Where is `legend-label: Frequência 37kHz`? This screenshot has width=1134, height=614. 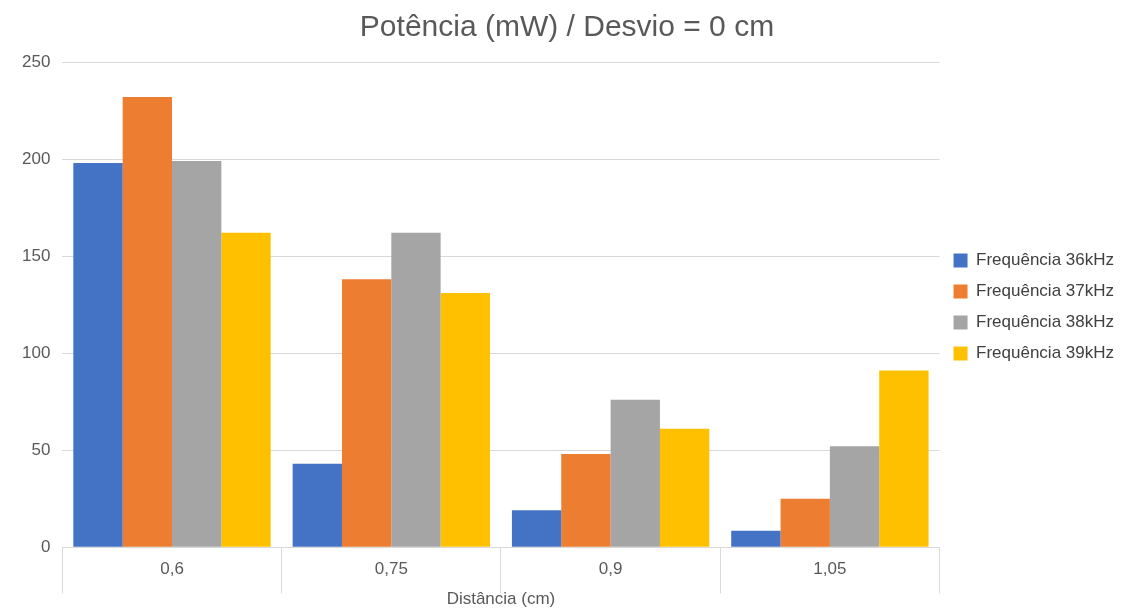
legend-label: Frequência 37kHz is located at coordinates (1045, 291).